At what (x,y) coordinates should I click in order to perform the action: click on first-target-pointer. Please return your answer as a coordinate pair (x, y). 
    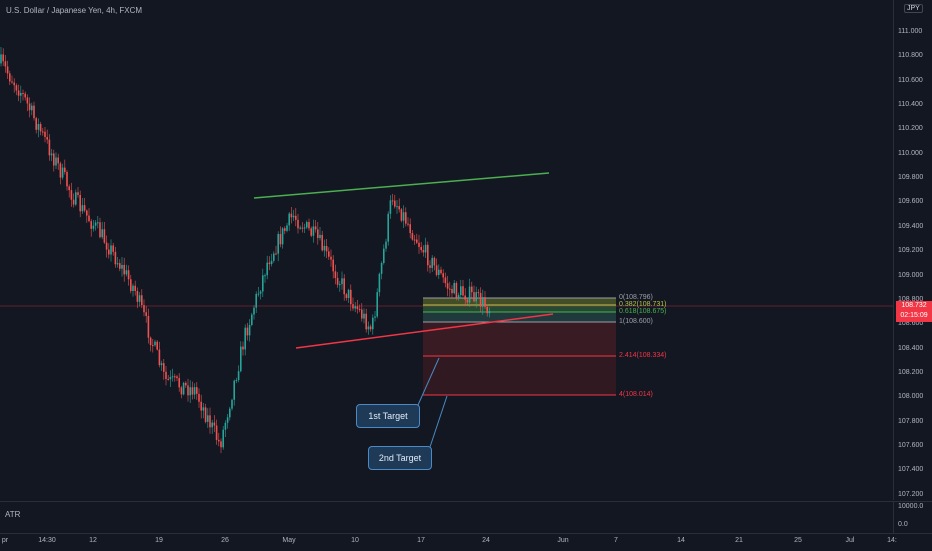
    Looking at the image, I should click on (428, 381).